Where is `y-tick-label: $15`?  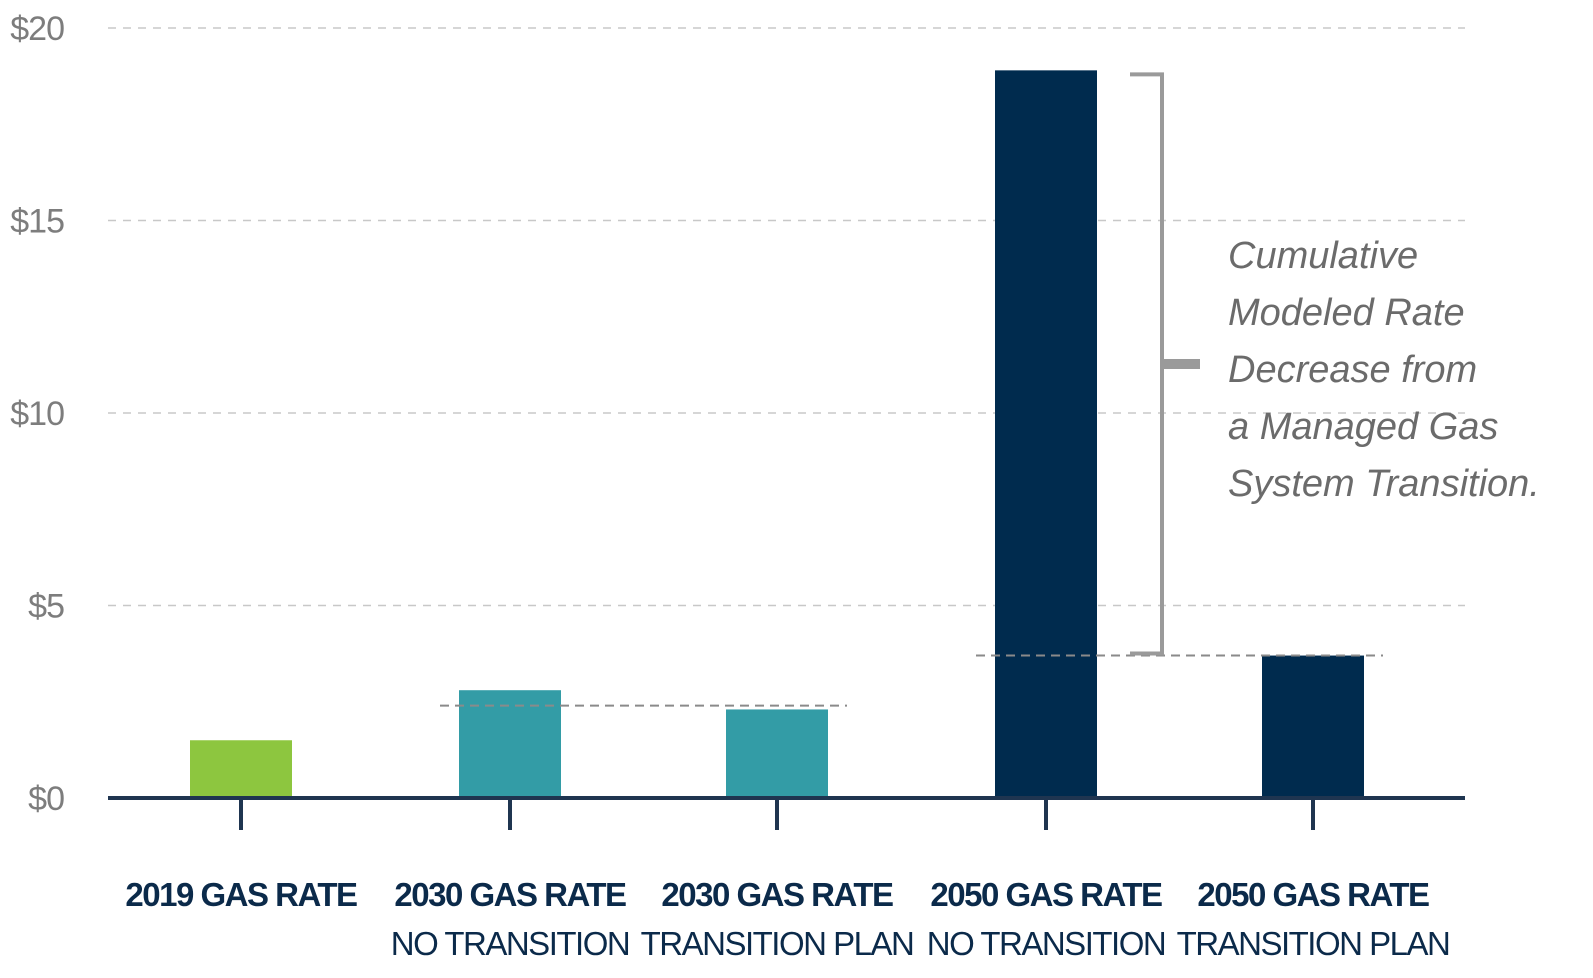 y-tick-label: $15 is located at coordinates (37, 222).